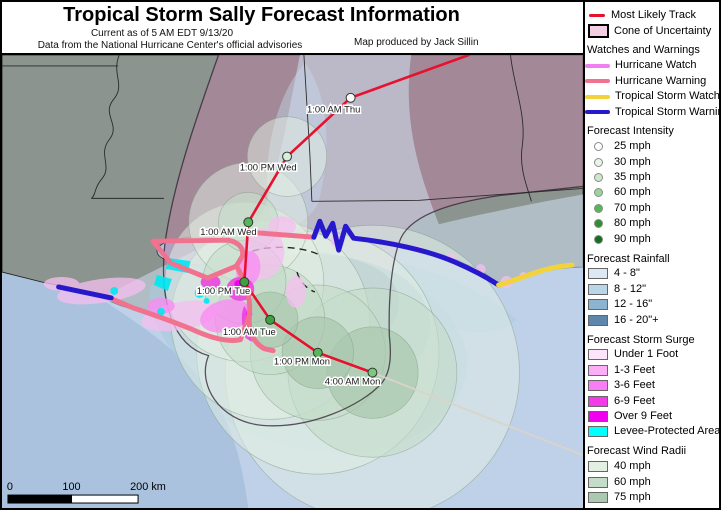 The image size is (721, 510). I want to click on legend-item: Tropical Storm Watch, so click(652, 96).